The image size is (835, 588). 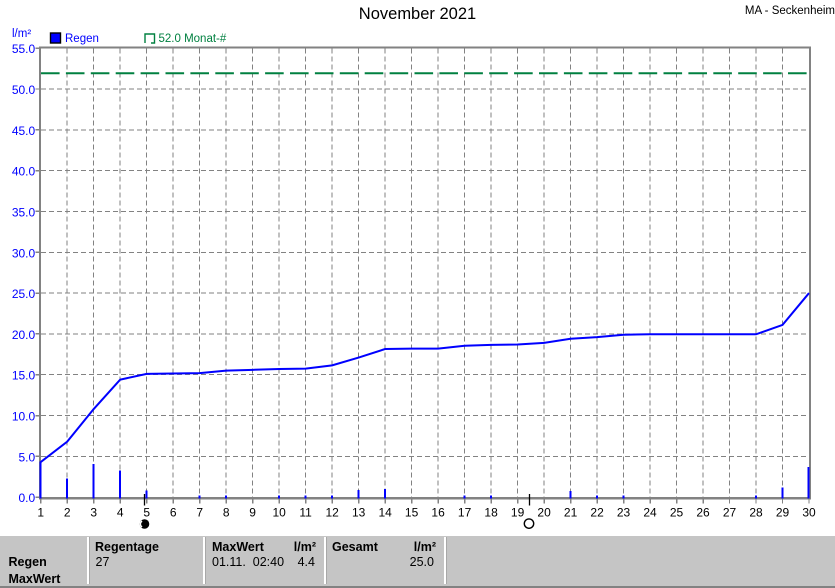 What do you see at coordinates (571, 513) in the screenshot?
I see `svg-text: 21` at bounding box center [571, 513].